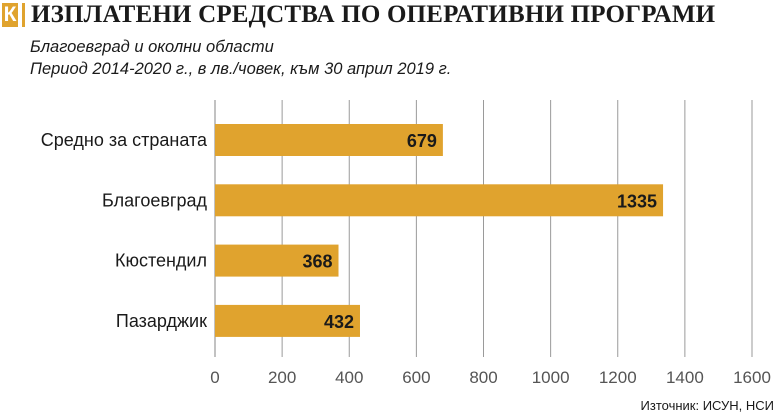  Describe the element at coordinates (707, 405) in the screenshot. I see `source-note: Източник: ИСУН, НСИ` at that location.